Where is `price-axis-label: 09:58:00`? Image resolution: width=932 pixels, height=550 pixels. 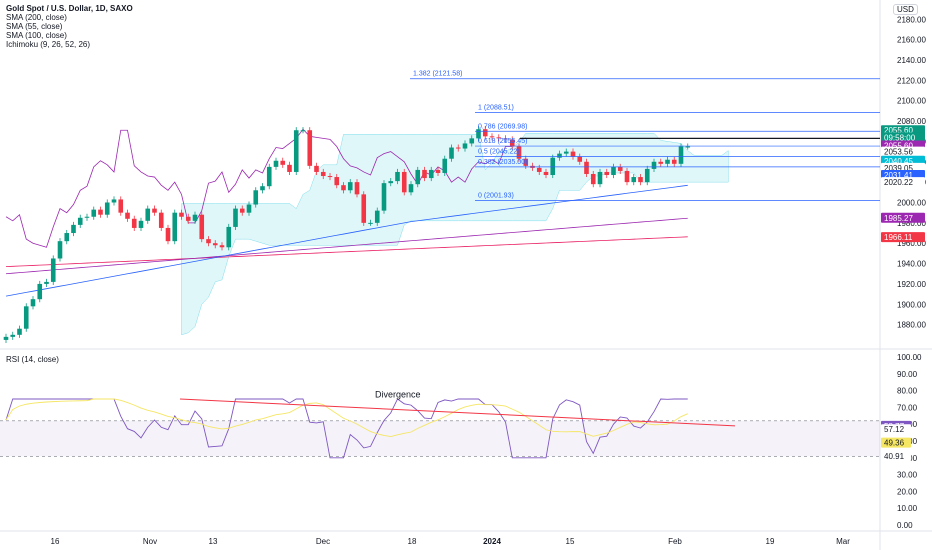 price-axis-label: 09:58:00 is located at coordinates (900, 137).